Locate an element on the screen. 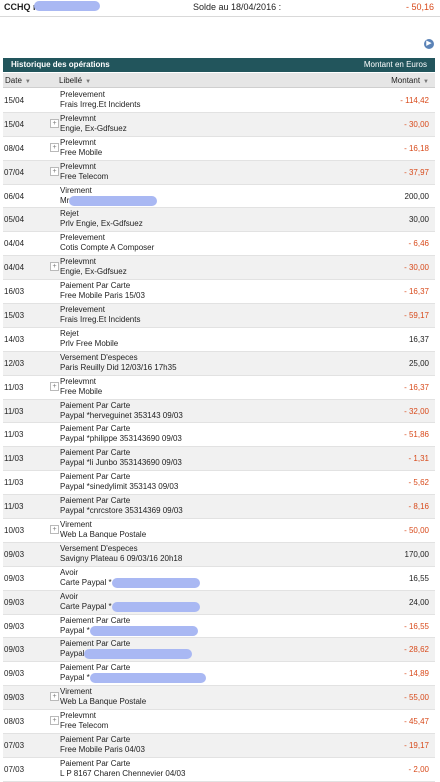  row-amount: - 30,00 is located at coordinates (416, 268).